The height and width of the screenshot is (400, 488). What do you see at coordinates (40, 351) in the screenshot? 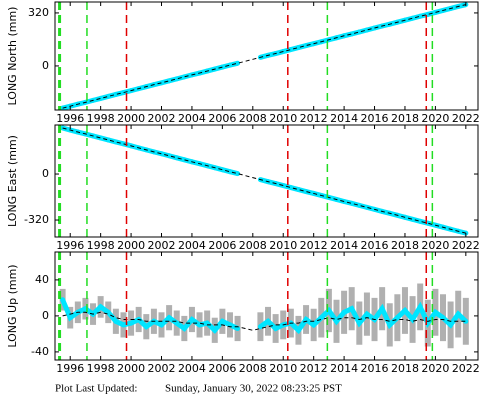
I see `y-tick-label: -40` at bounding box center [40, 351].